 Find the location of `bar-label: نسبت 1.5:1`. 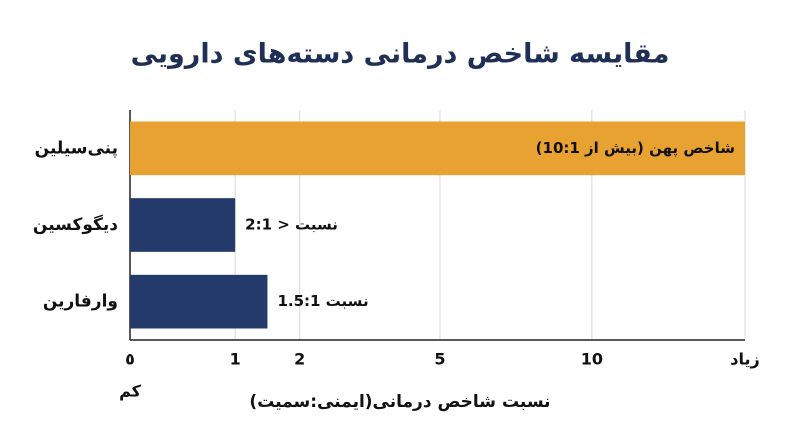

bar-label: نسبت 1.5:1 is located at coordinates (322, 301).